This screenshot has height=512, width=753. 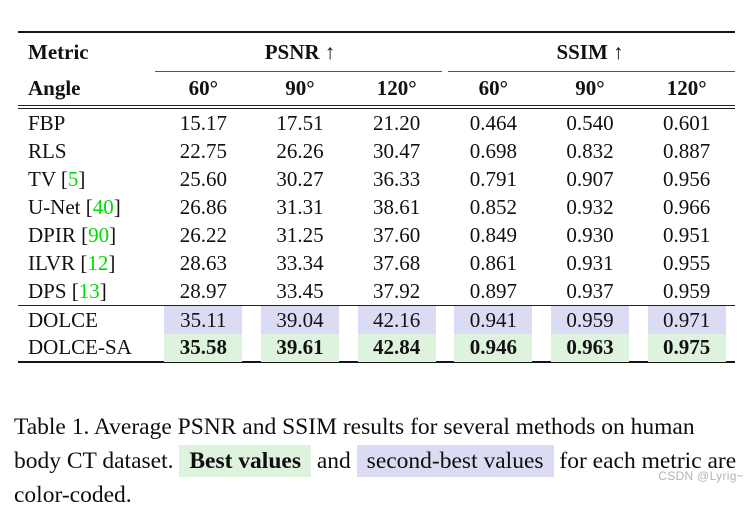 I want to click on value-cell: 31.31, so click(x=300, y=206).